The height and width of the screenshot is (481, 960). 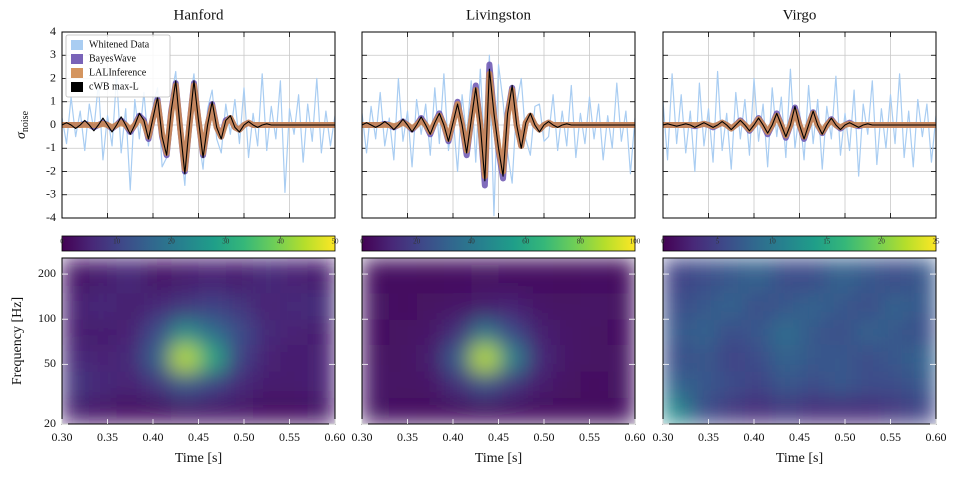 I want to click on legend-label: LALInference, so click(x=118, y=72).